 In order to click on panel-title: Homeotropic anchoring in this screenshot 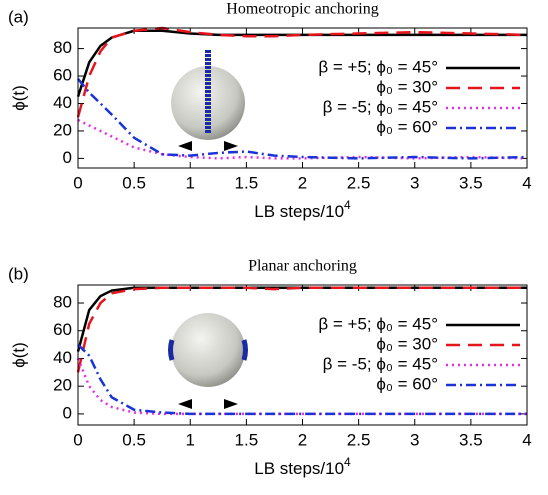, I will do `click(302, 9)`.